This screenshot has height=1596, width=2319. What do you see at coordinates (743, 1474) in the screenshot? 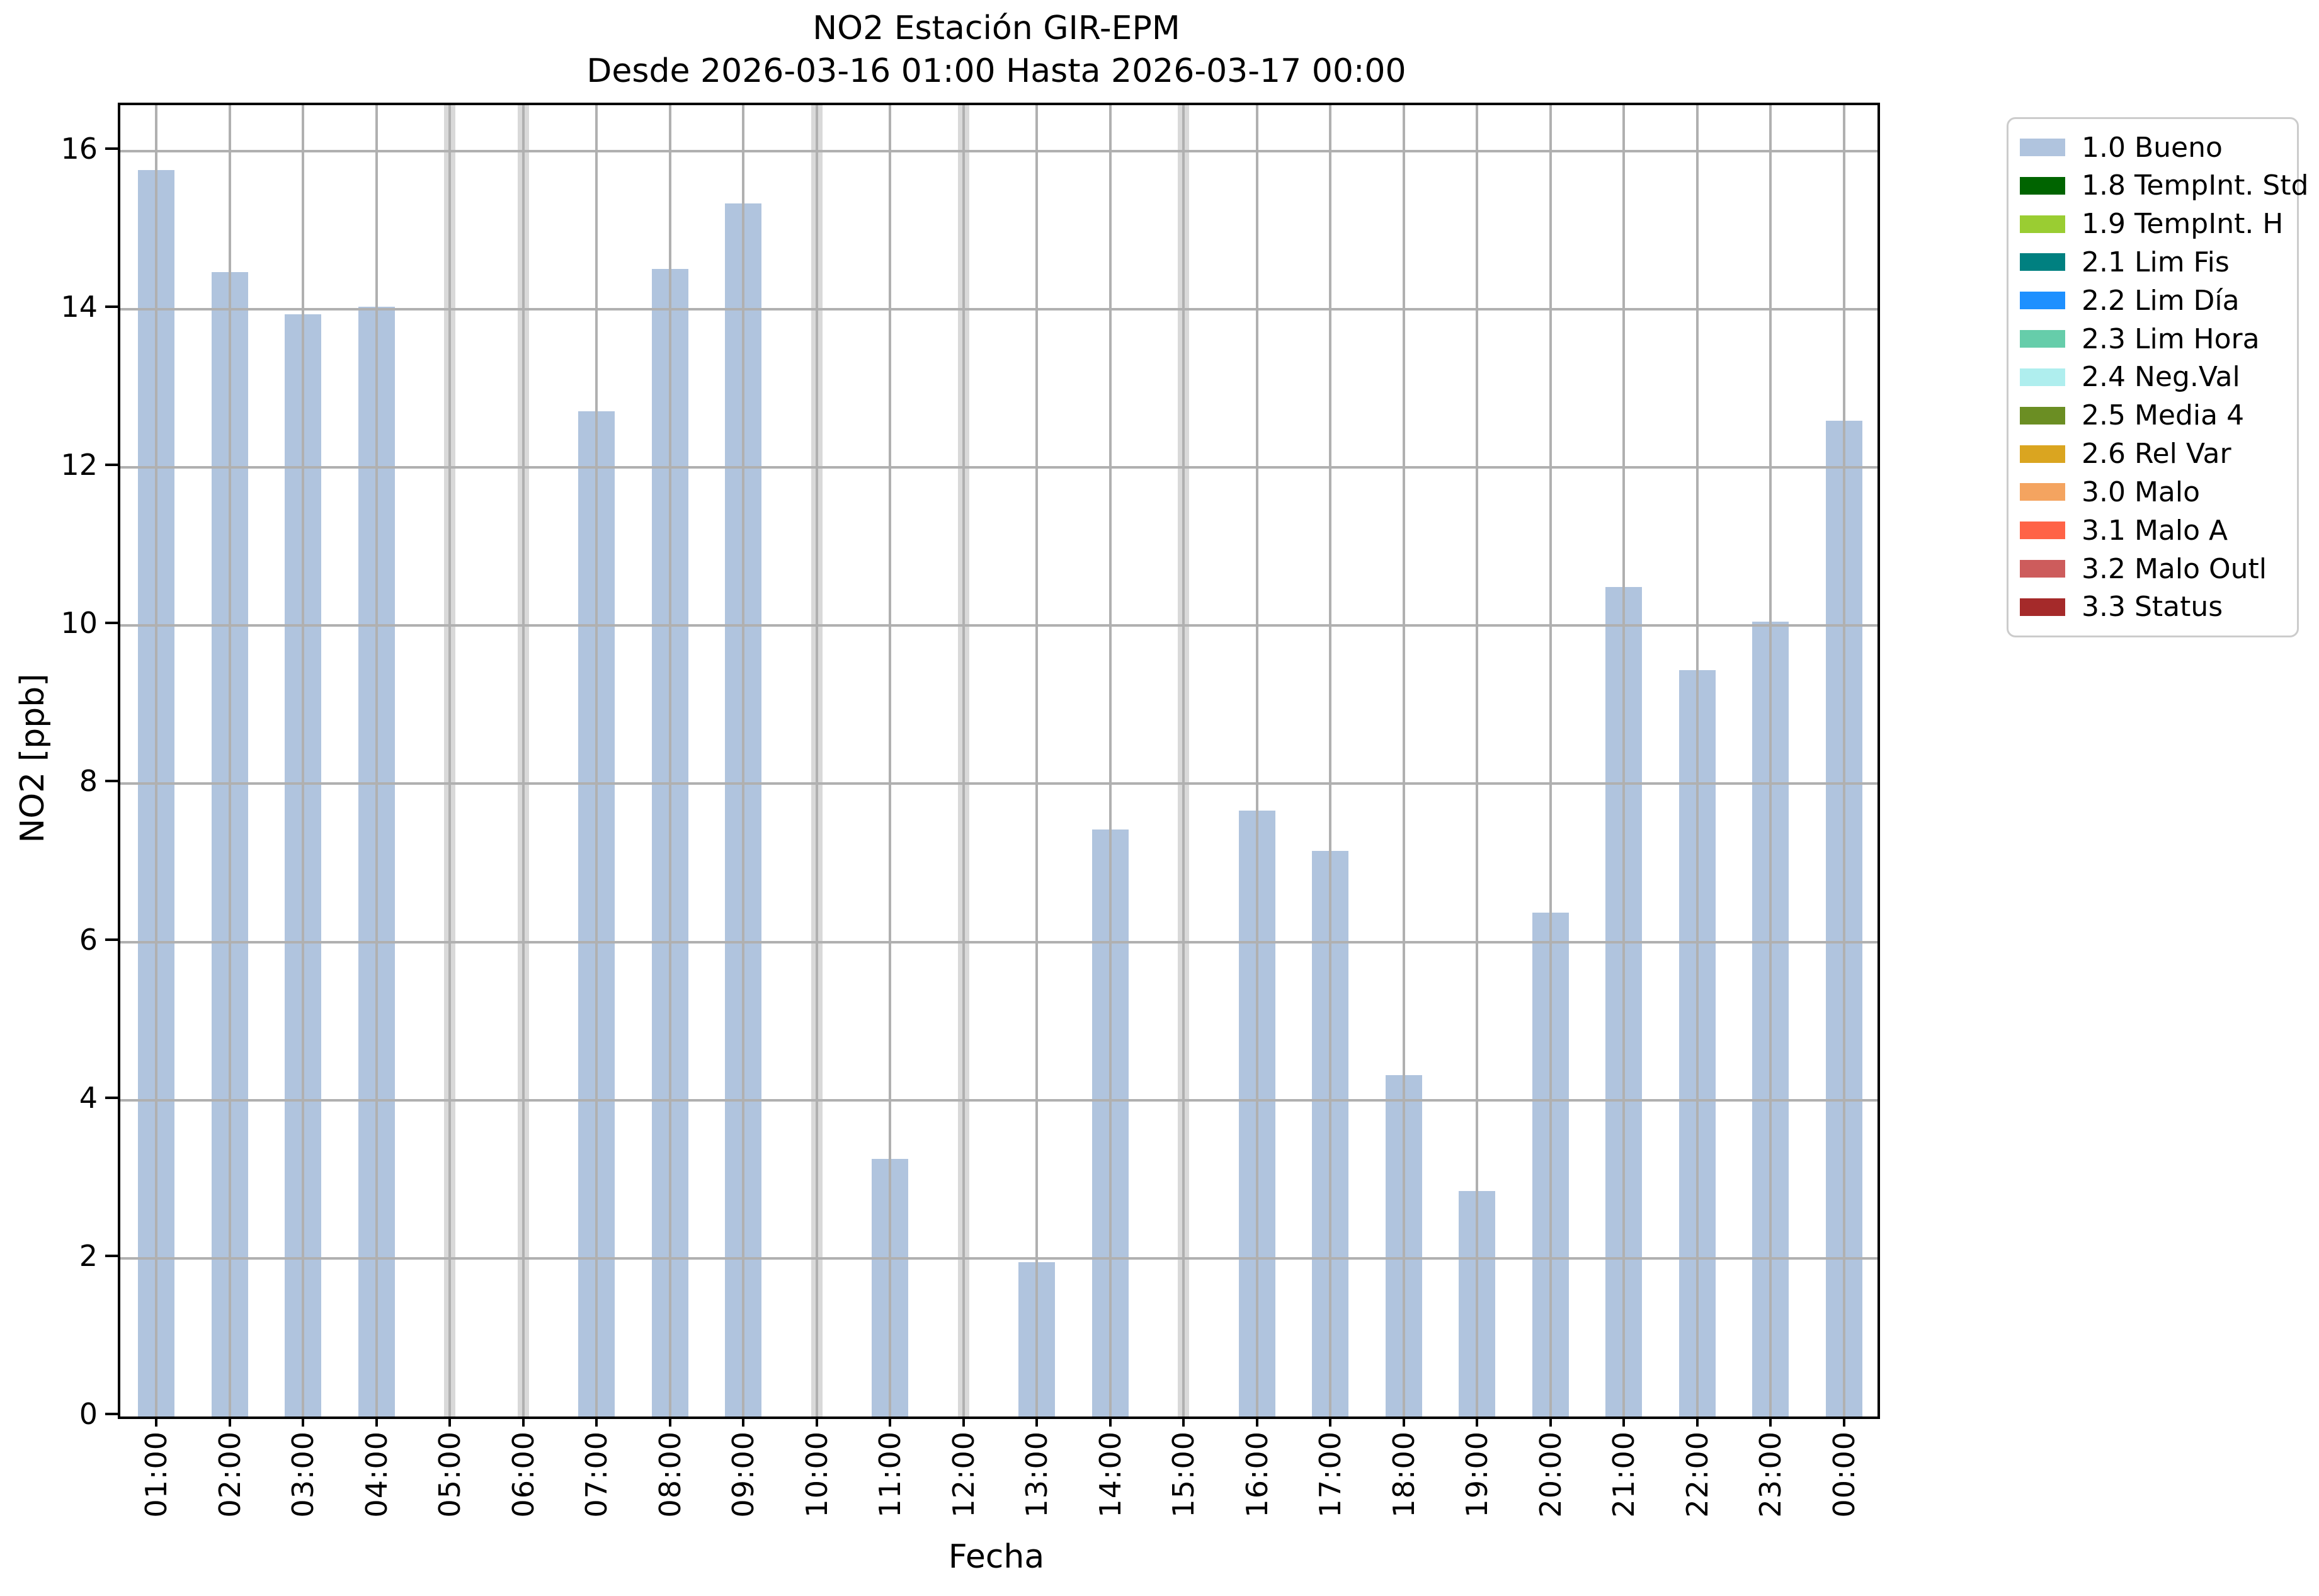
I see `x-tick-label-09:00: 09:00` at bounding box center [743, 1474].